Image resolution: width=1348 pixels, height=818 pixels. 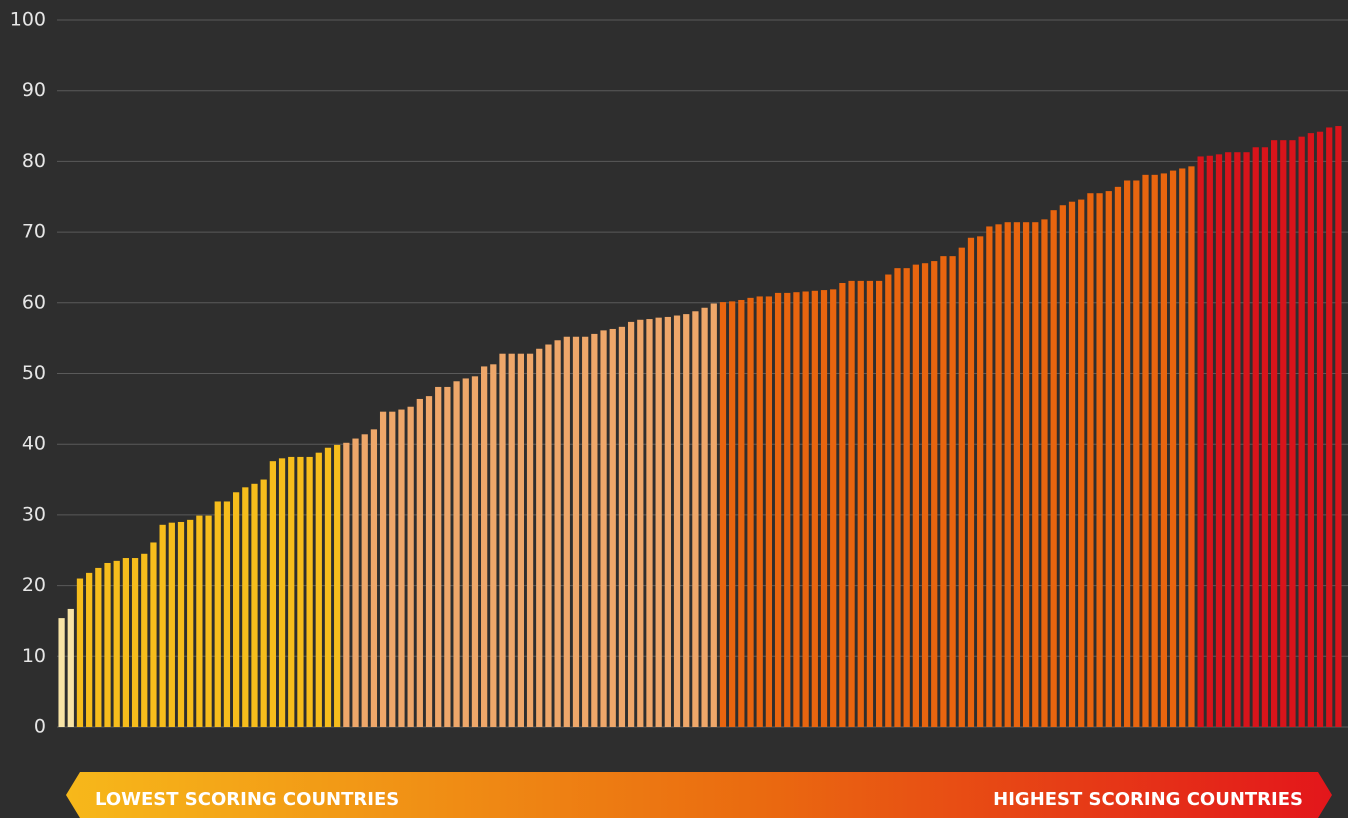 I want to click on y-tick-label: 30, so click(x=34, y=514).